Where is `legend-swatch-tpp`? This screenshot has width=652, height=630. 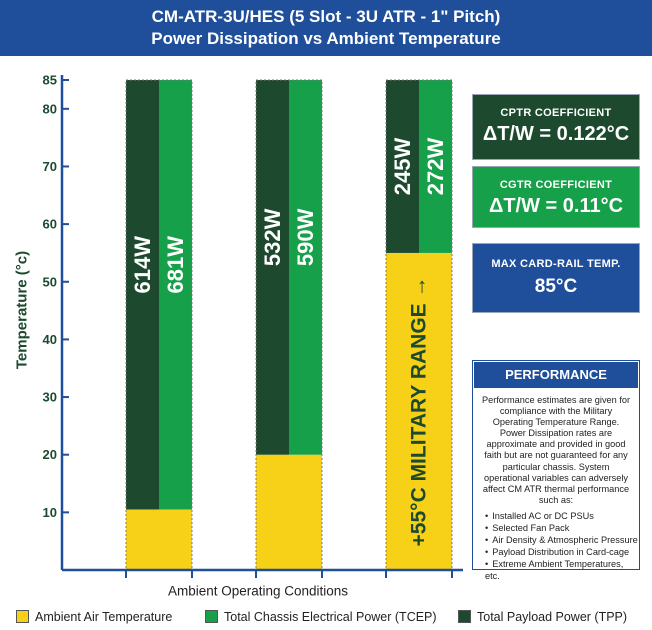 legend-swatch-tpp is located at coordinates (464, 616).